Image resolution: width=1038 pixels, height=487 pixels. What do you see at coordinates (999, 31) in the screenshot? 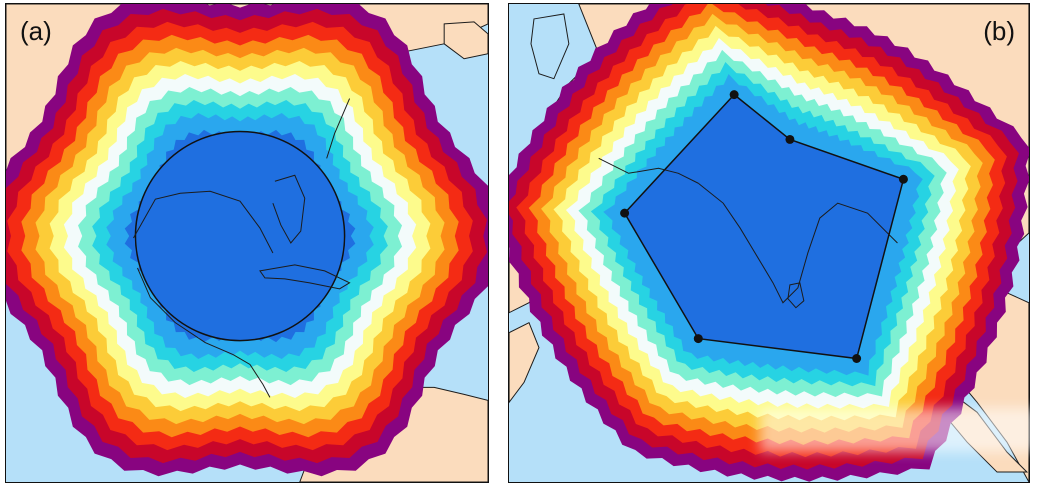
I see `panel-label-b: (b)` at bounding box center [999, 31].